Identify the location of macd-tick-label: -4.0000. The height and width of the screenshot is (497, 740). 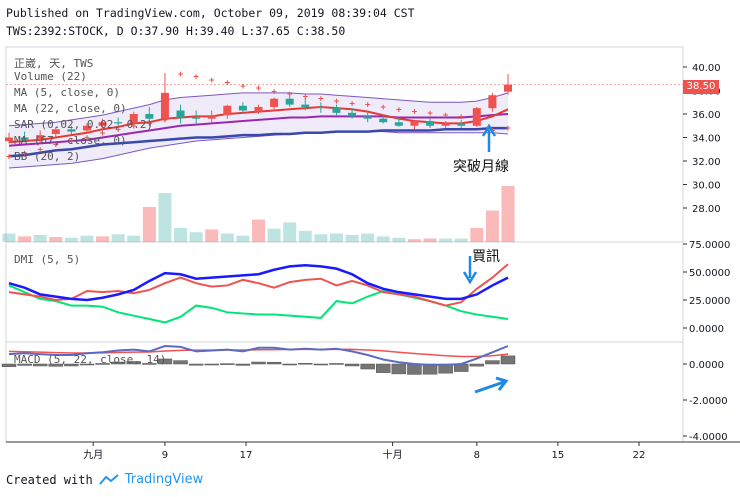
(708, 437).